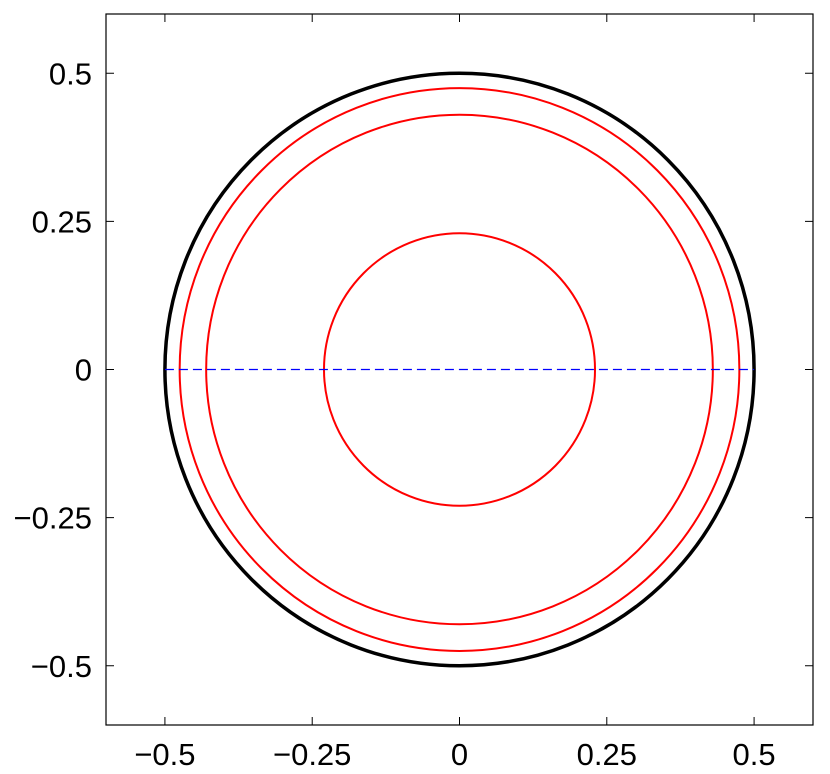  I want to click on x-tick-label: 0.5, so click(754, 754).